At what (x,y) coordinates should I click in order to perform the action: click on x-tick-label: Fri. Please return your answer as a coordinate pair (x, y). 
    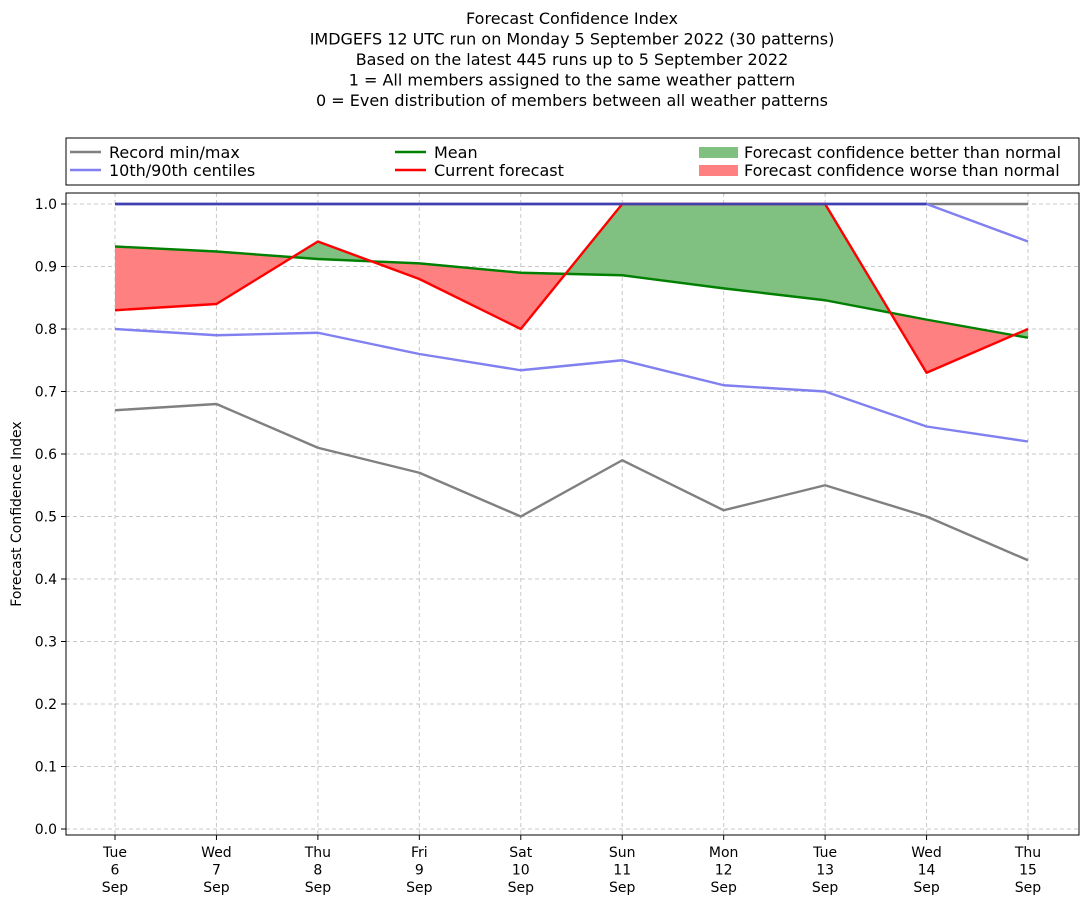
    Looking at the image, I should click on (419, 853).